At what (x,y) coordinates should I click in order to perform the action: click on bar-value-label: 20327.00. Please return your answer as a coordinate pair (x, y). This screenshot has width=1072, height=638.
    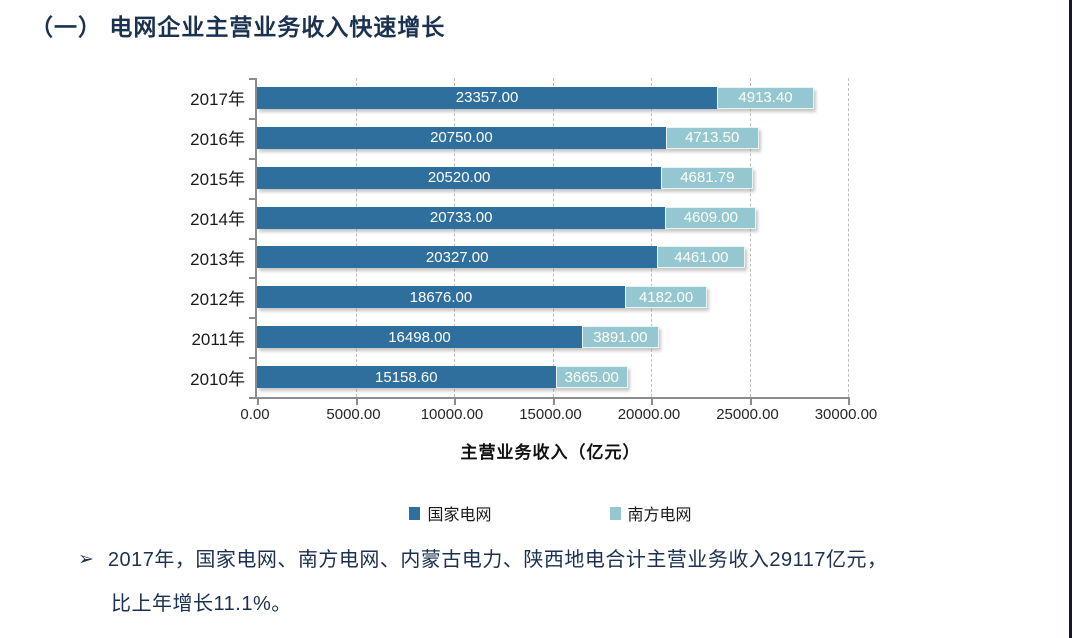
    Looking at the image, I should click on (457, 257).